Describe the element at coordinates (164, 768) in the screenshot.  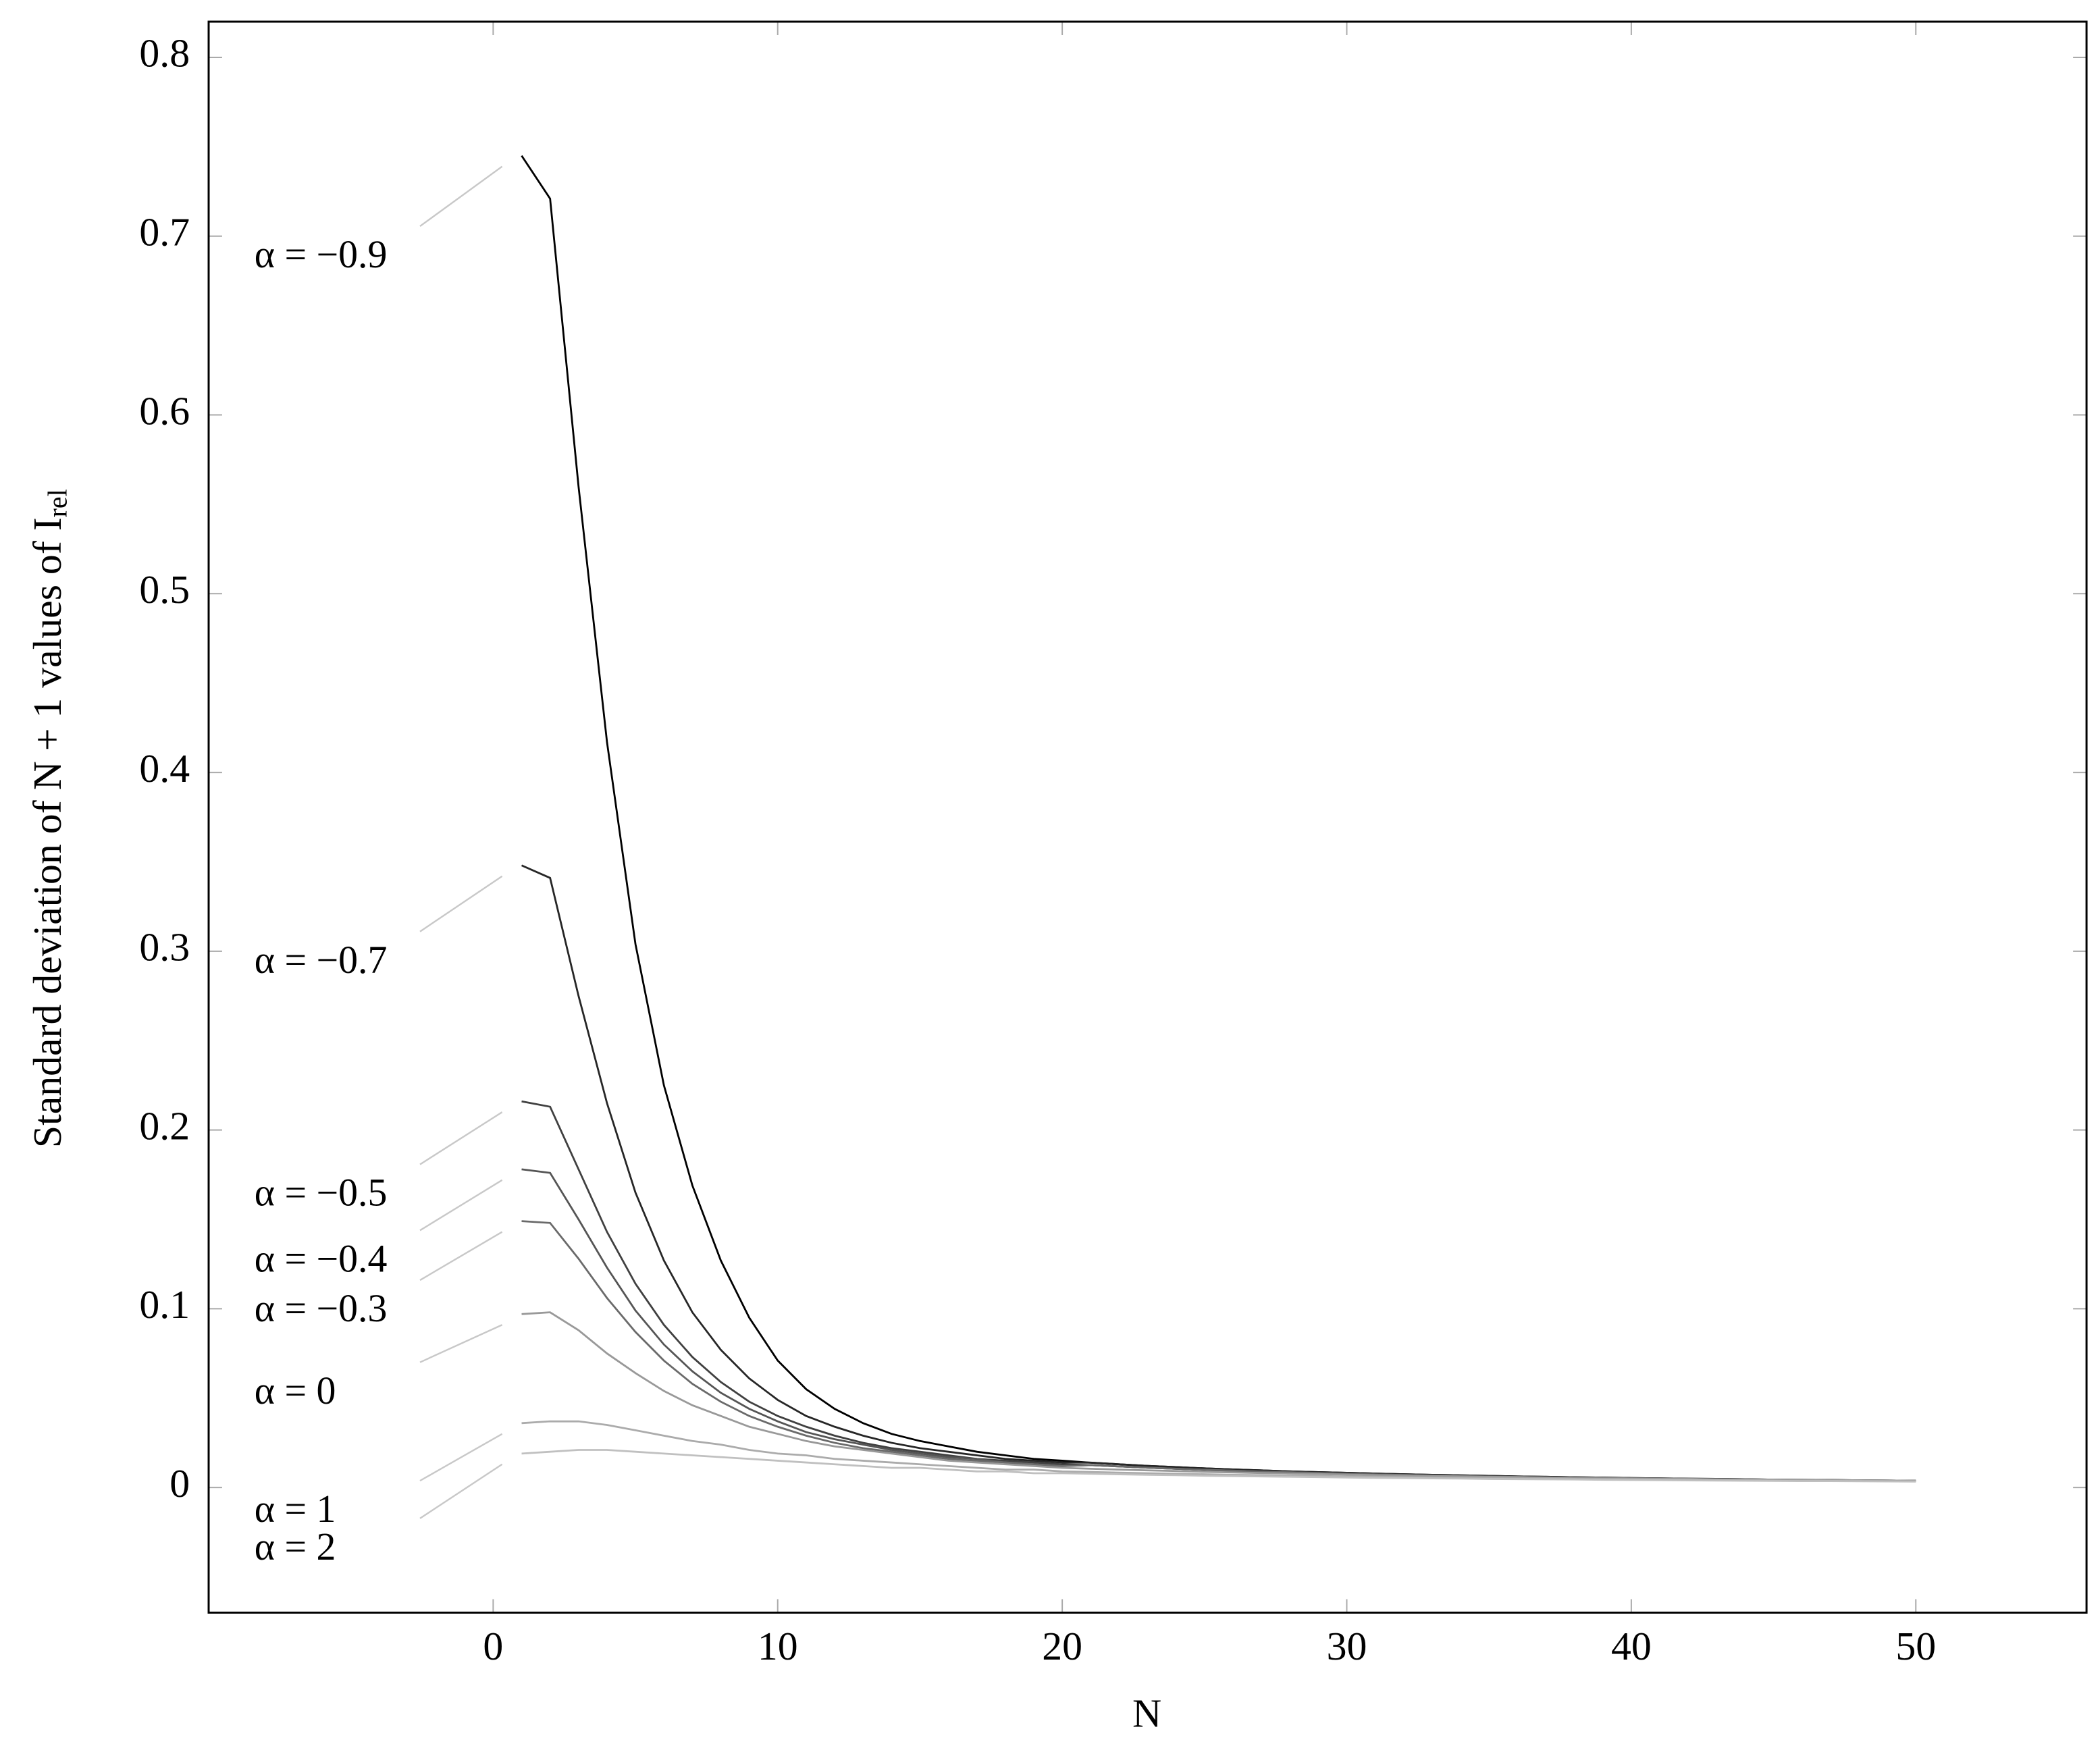
I see `y-tick-label: 0.4` at that location.